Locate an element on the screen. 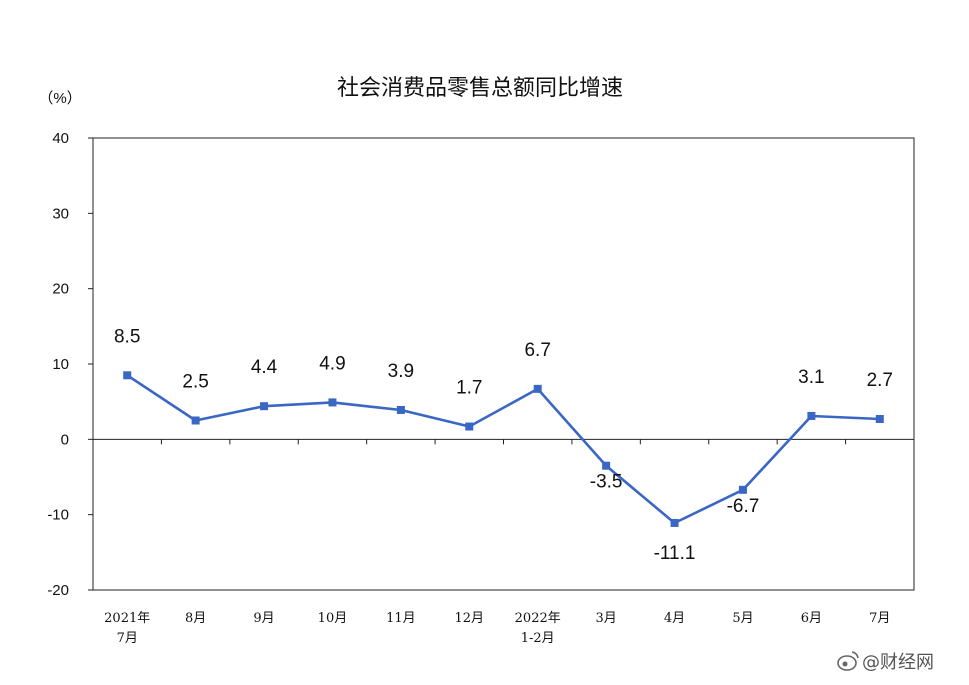 The width and height of the screenshot is (969, 685). y-tick-label: -20 is located at coordinates (58, 590).